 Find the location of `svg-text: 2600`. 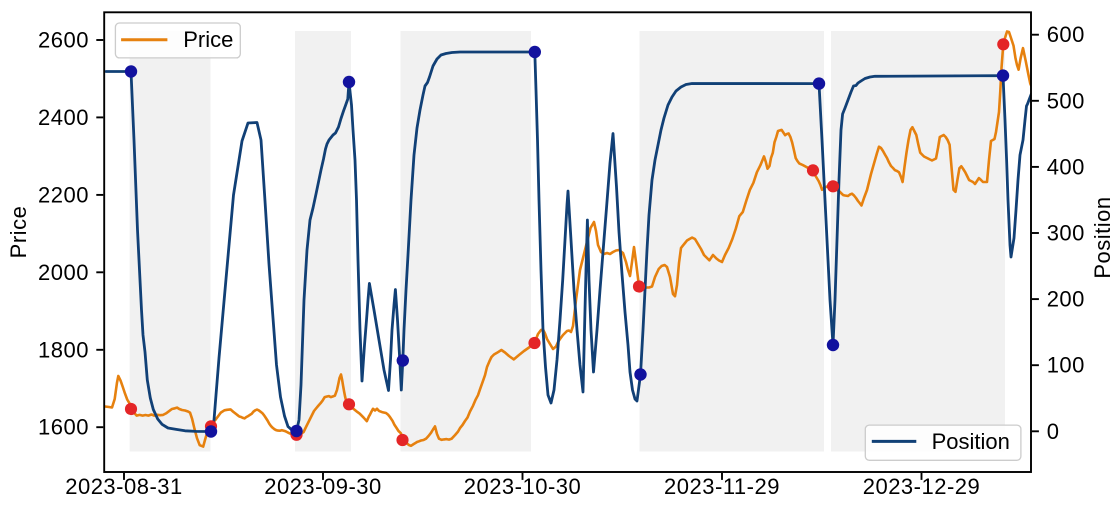

svg-text: 2600 is located at coordinates (63, 40).